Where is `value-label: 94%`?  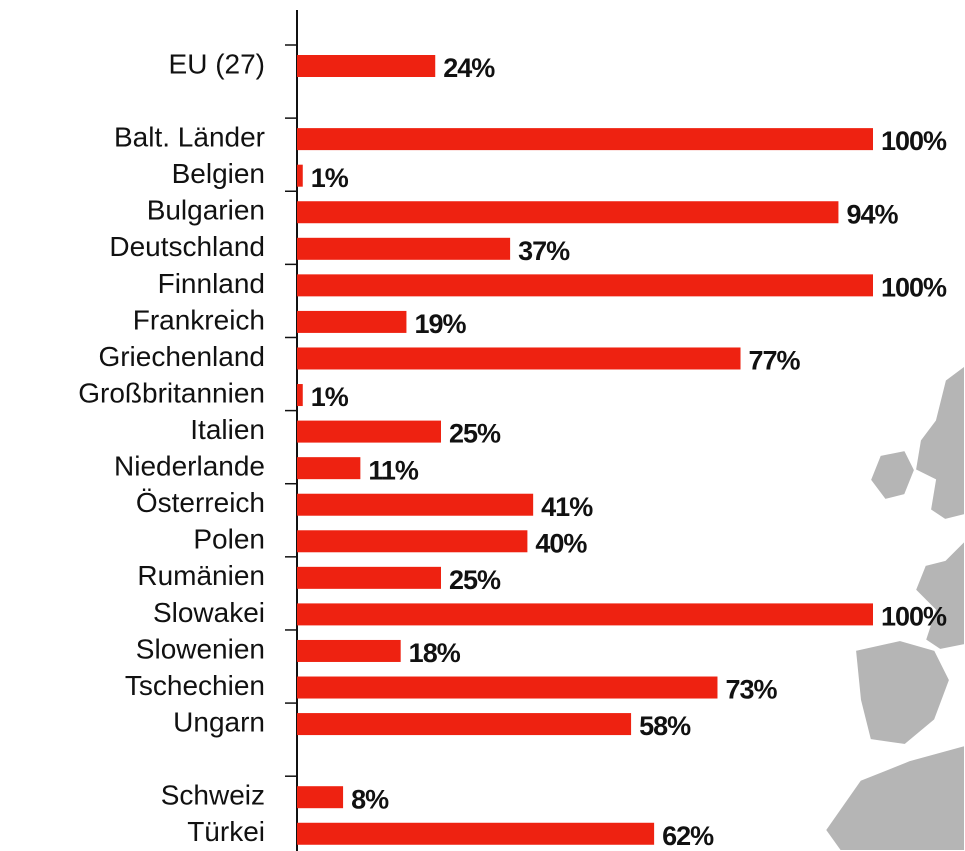 value-label: 94% is located at coordinates (872, 214).